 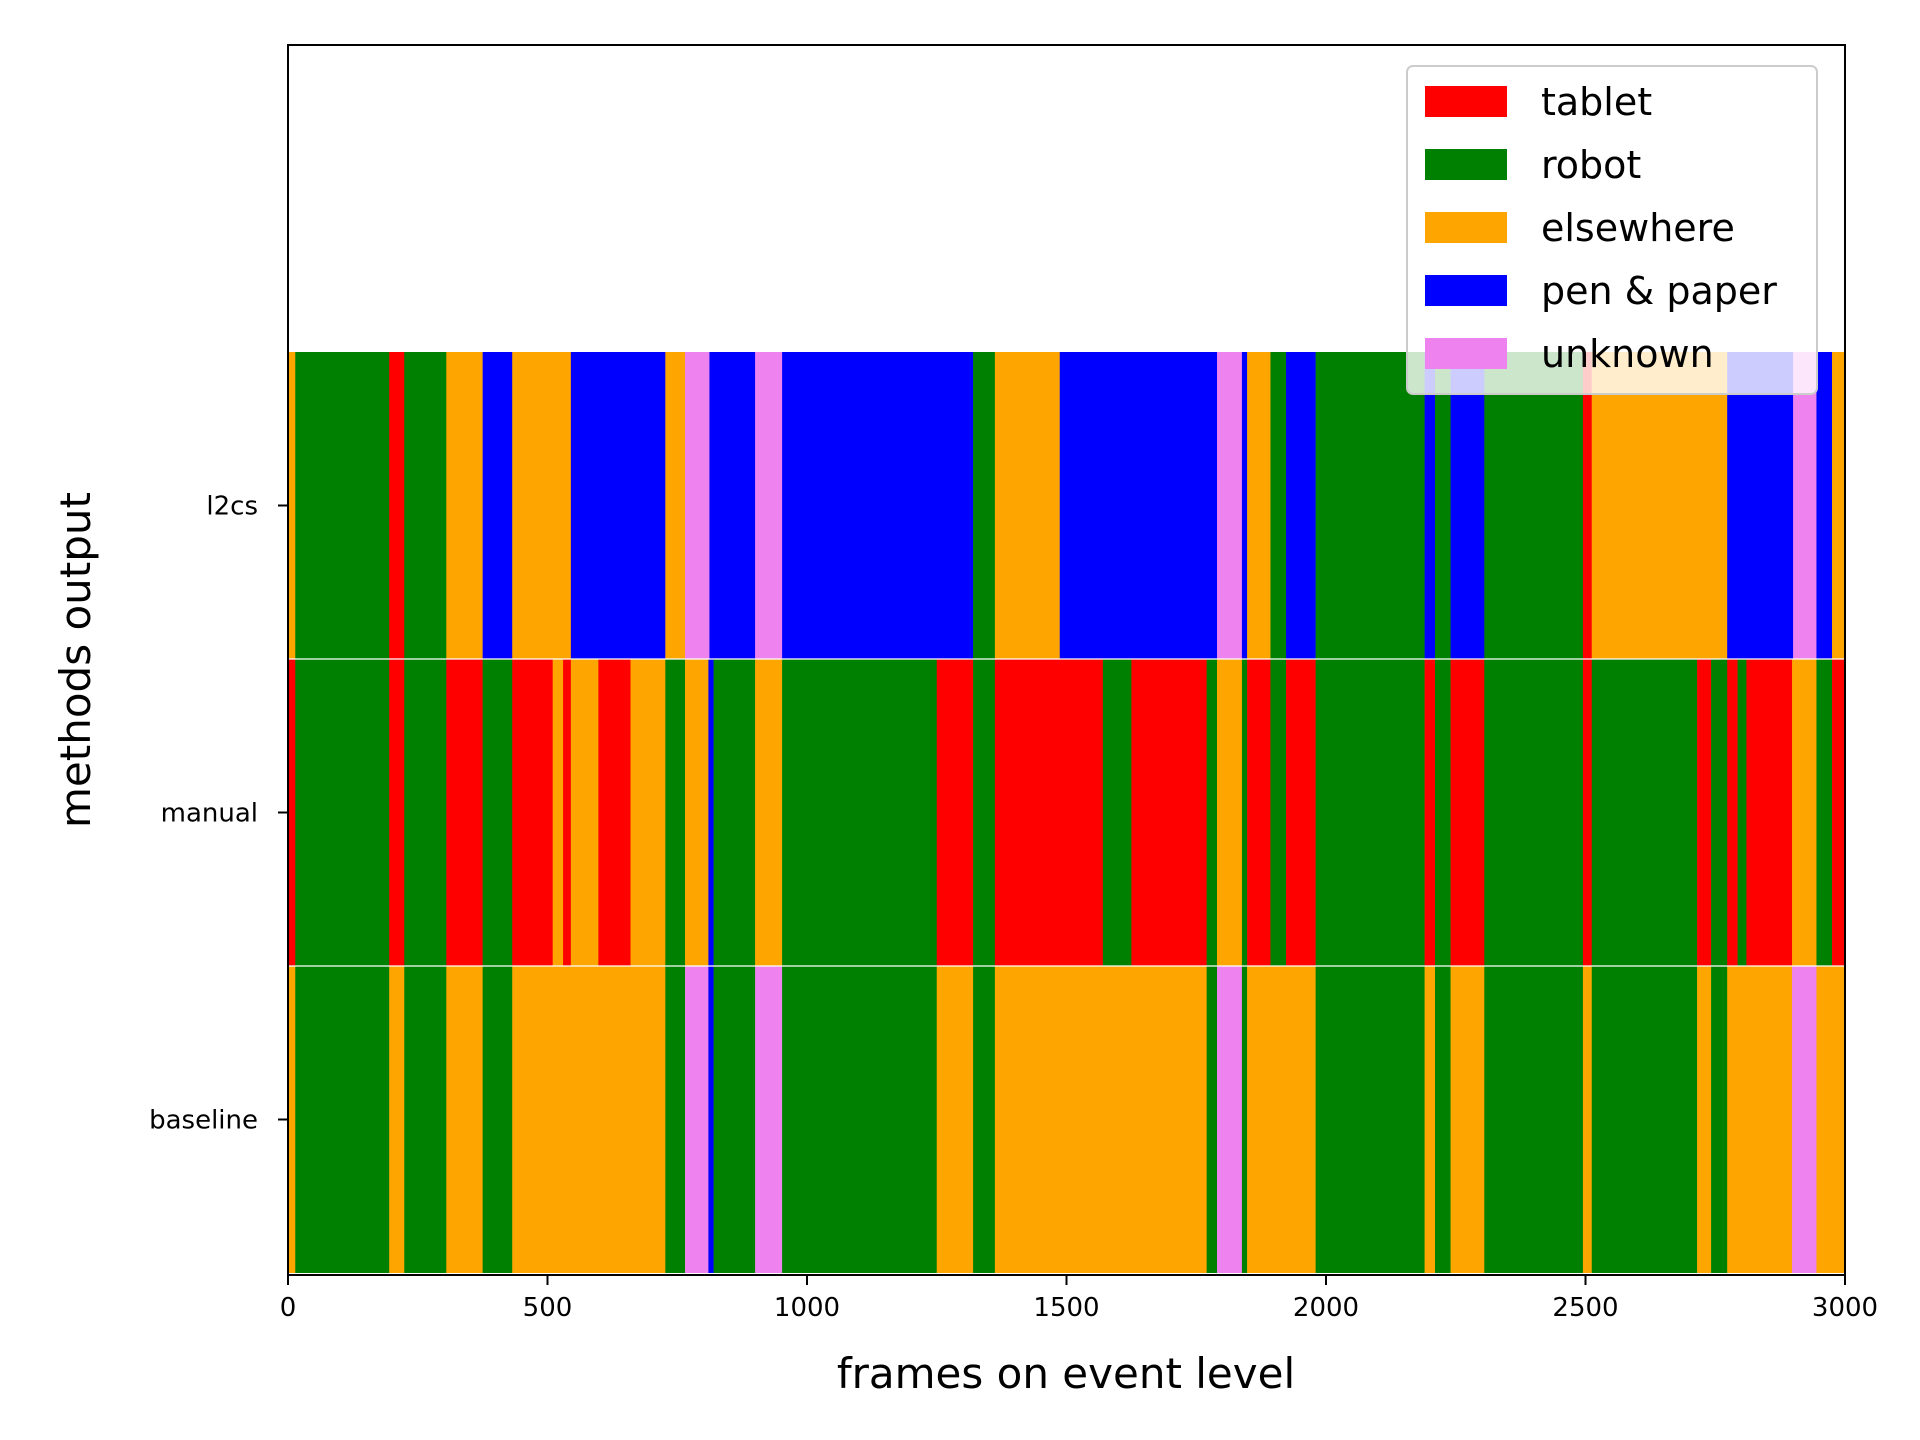 What do you see at coordinates (1466, 227) in the screenshot?
I see `legend-swatch-elsewhere` at bounding box center [1466, 227].